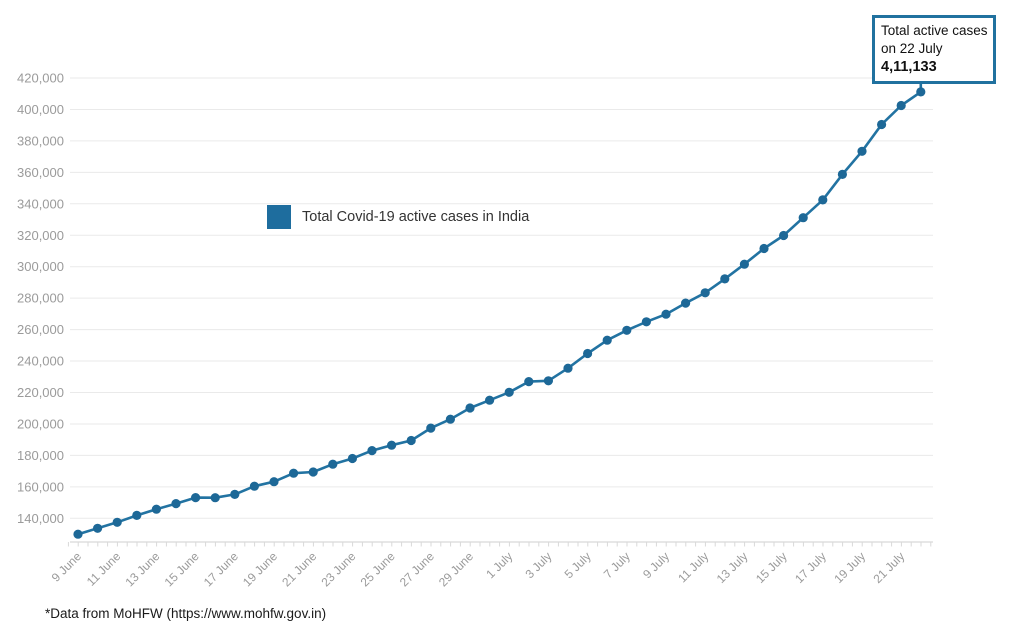  What do you see at coordinates (40, 486) in the screenshot?
I see `y-axis-tick-label: 160,000` at bounding box center [40, 486].